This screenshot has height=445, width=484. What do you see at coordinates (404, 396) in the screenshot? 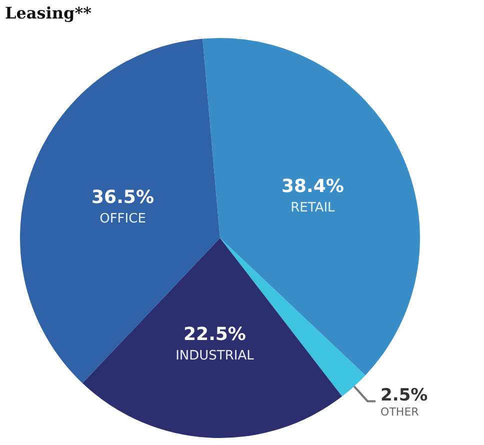
I see `data-label: 2.5%` at bounding box center [404, 396].